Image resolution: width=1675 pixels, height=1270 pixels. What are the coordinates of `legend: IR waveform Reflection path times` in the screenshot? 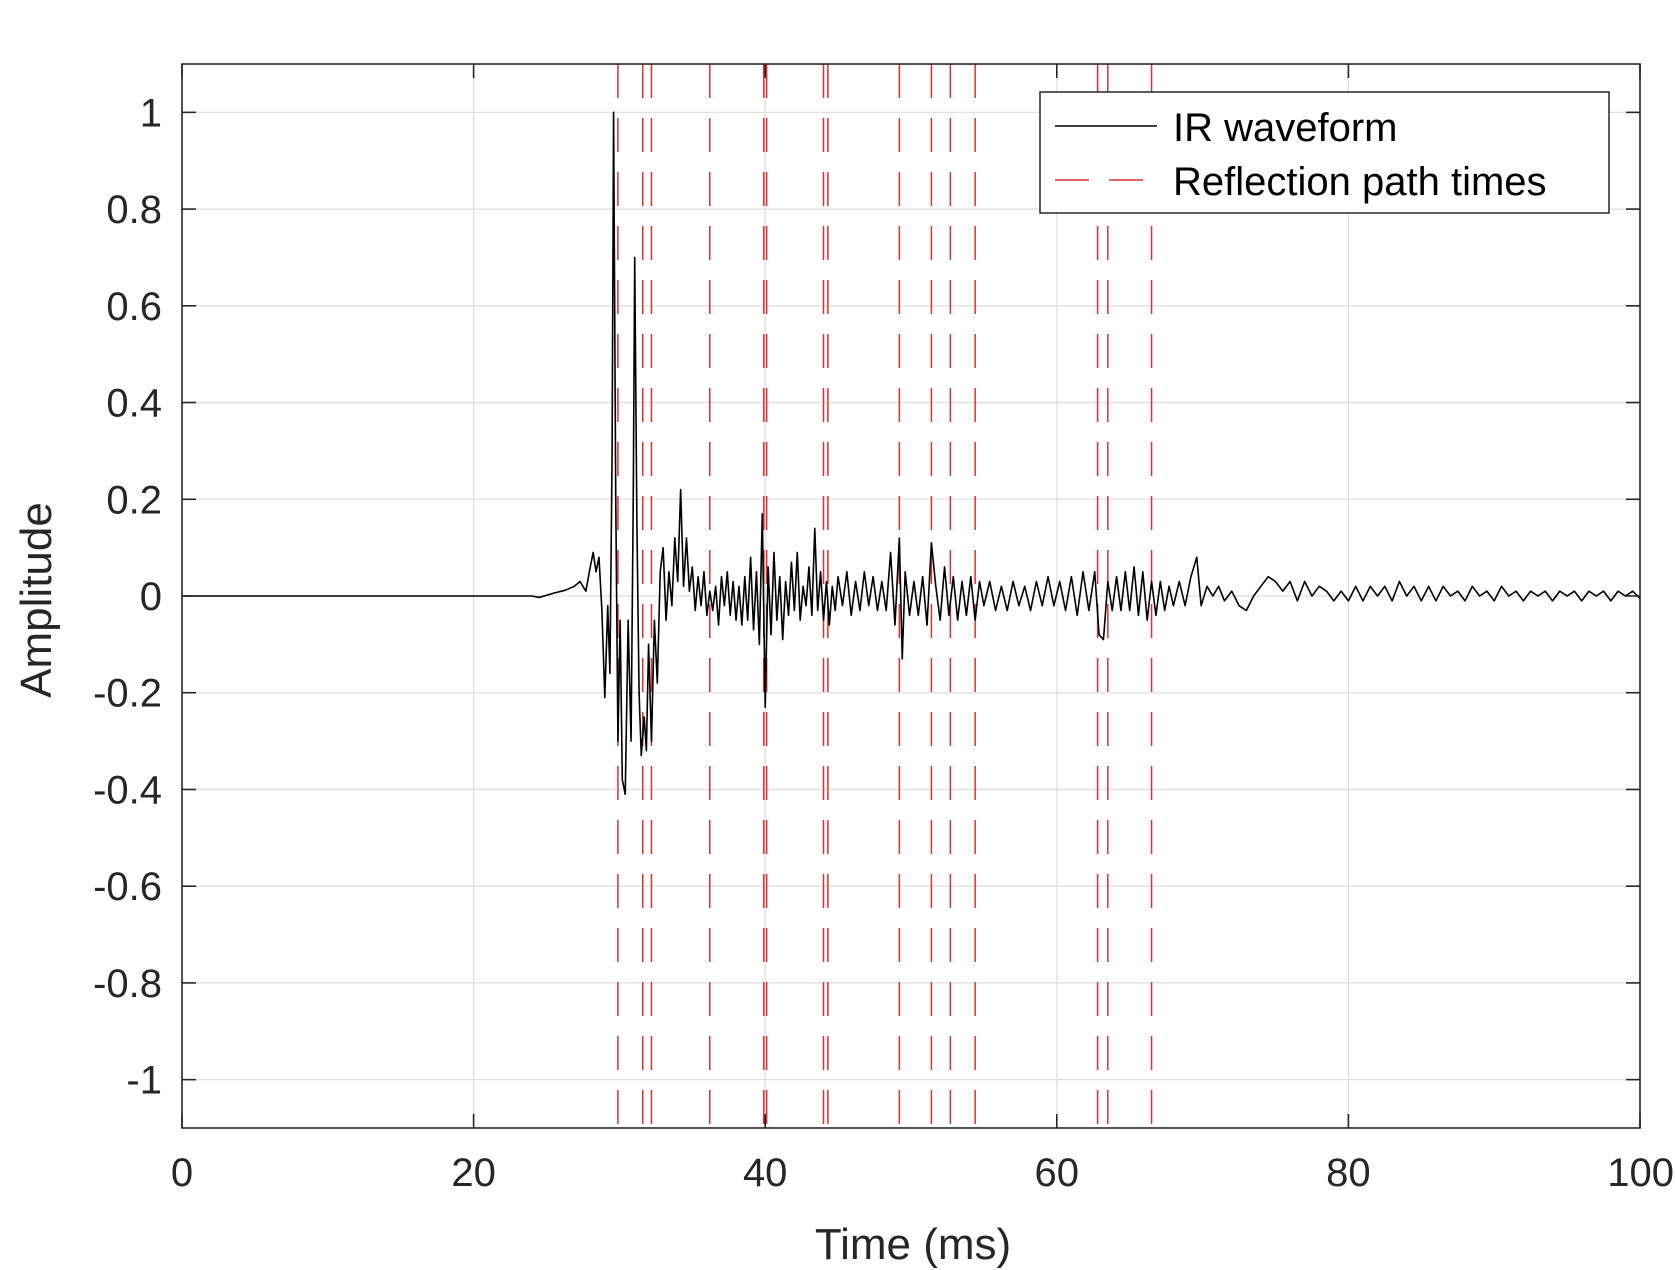 It's located at (1324, 152).